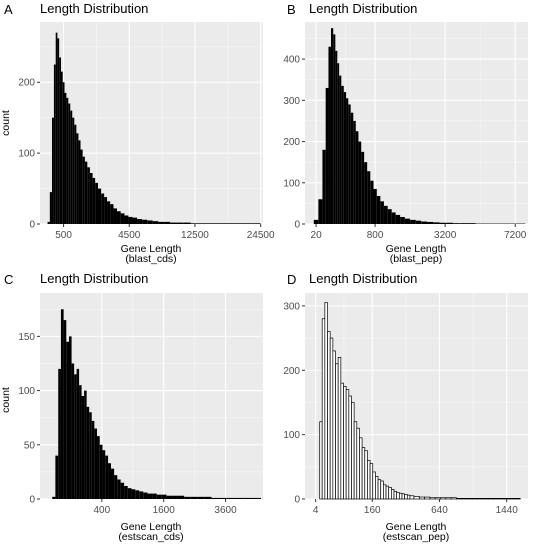 The width and height of the screenshot is (534, 555). Describe the element at coordinates (439, 510) in the screenshot. I see `x-tick-label: 640` at that location.